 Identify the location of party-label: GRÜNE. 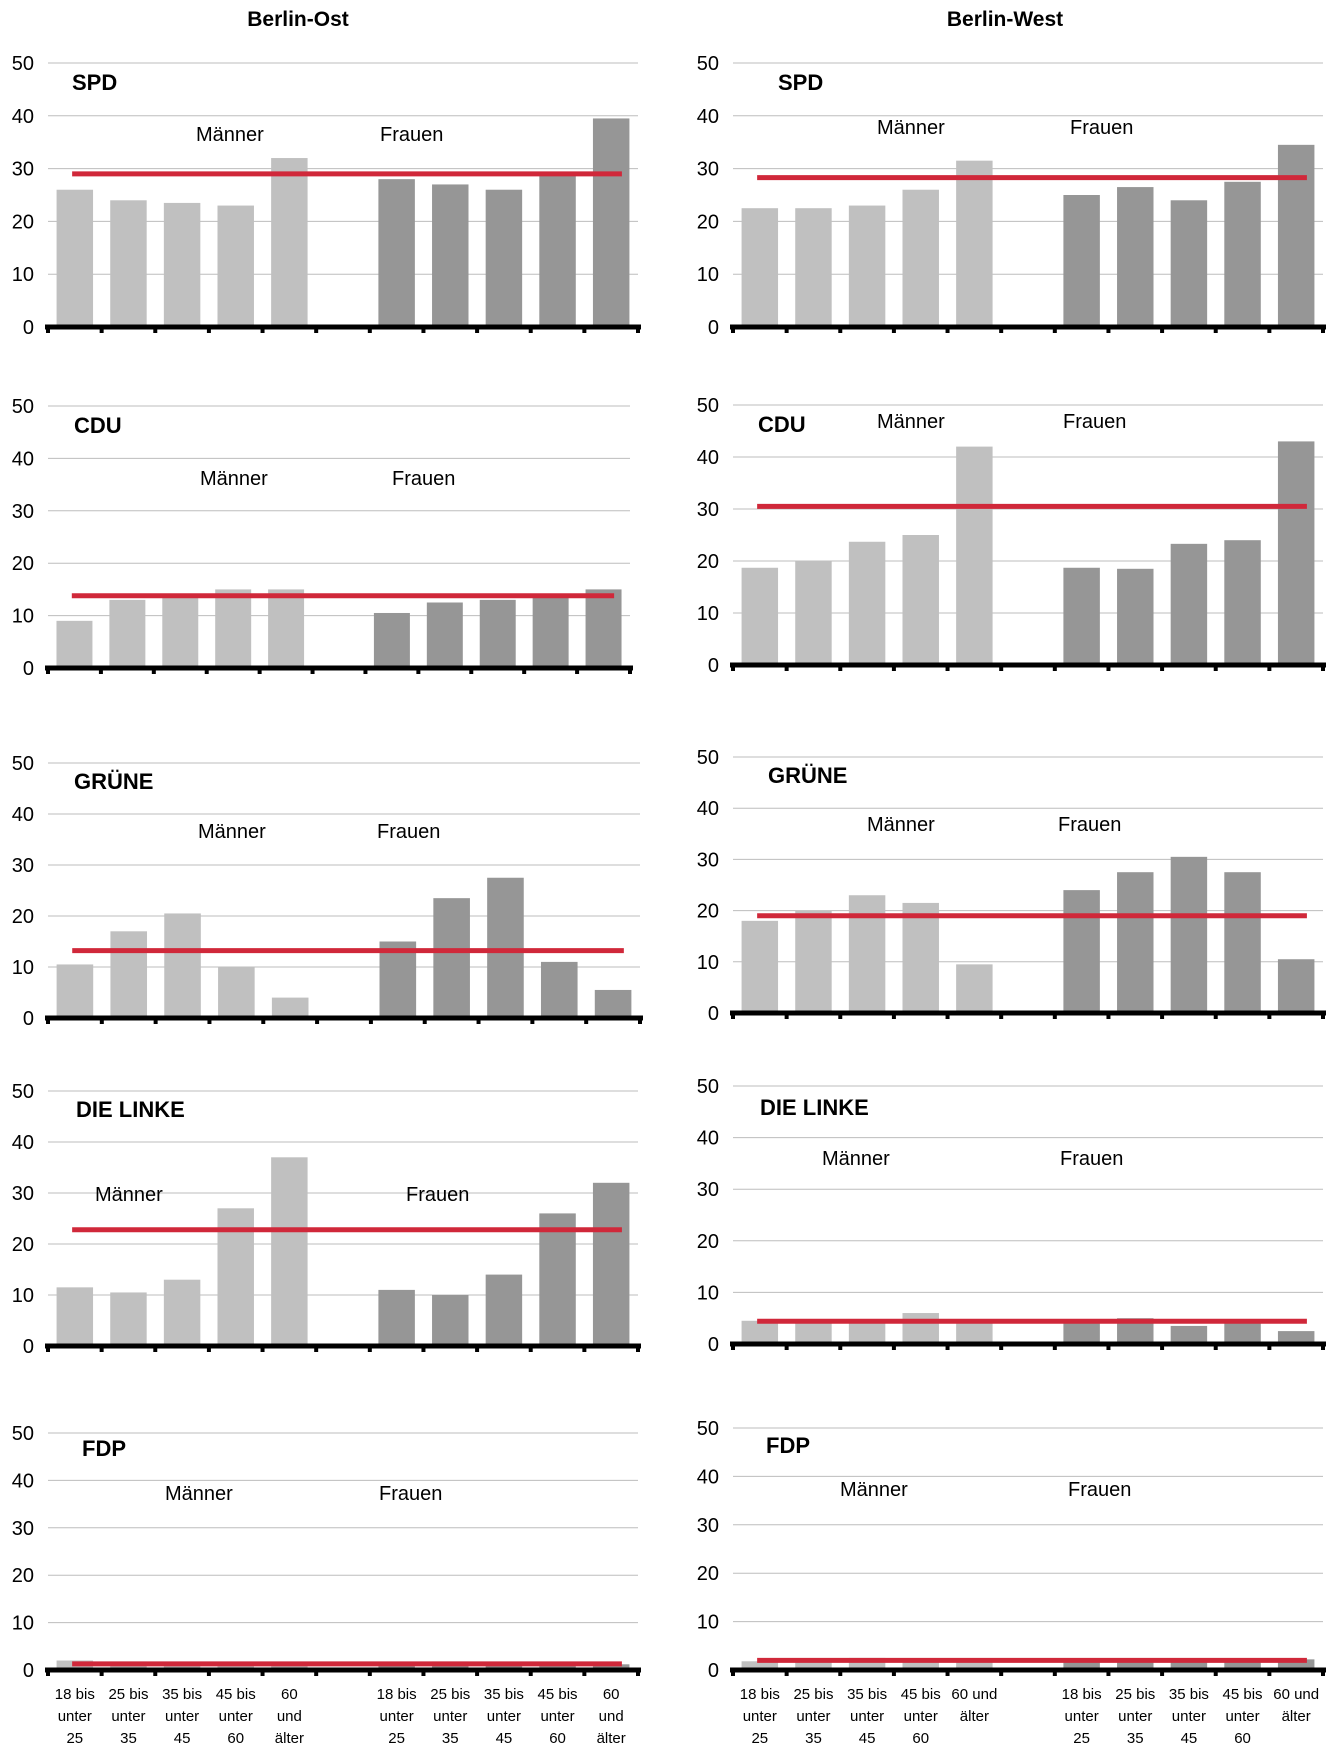
(807, 775).